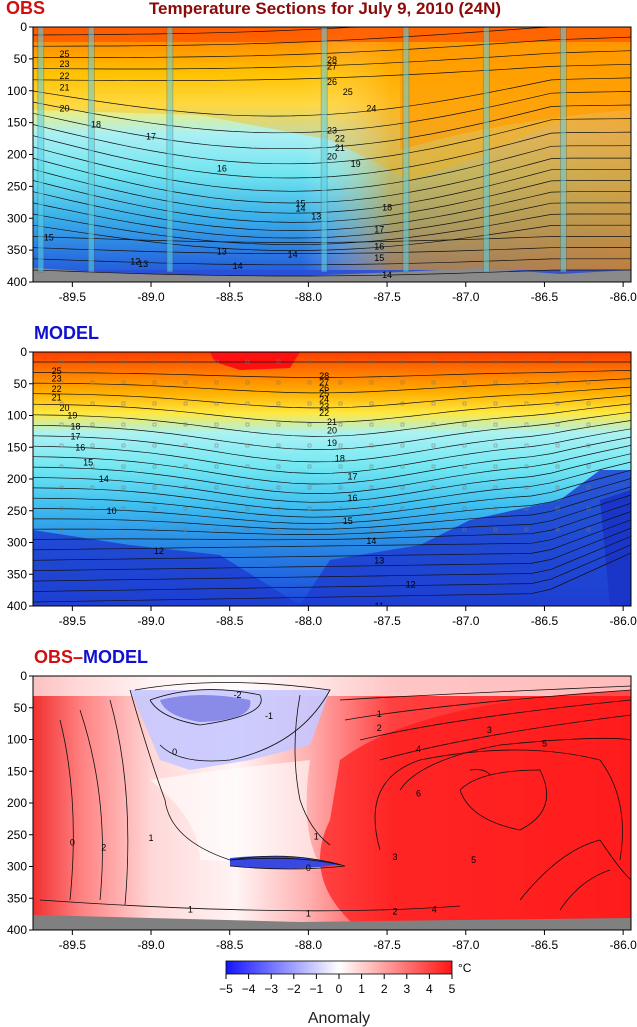 This screenshot has height=1027, width=637. I want to click on obs-y-tick-label: 150, so click(17, 123).